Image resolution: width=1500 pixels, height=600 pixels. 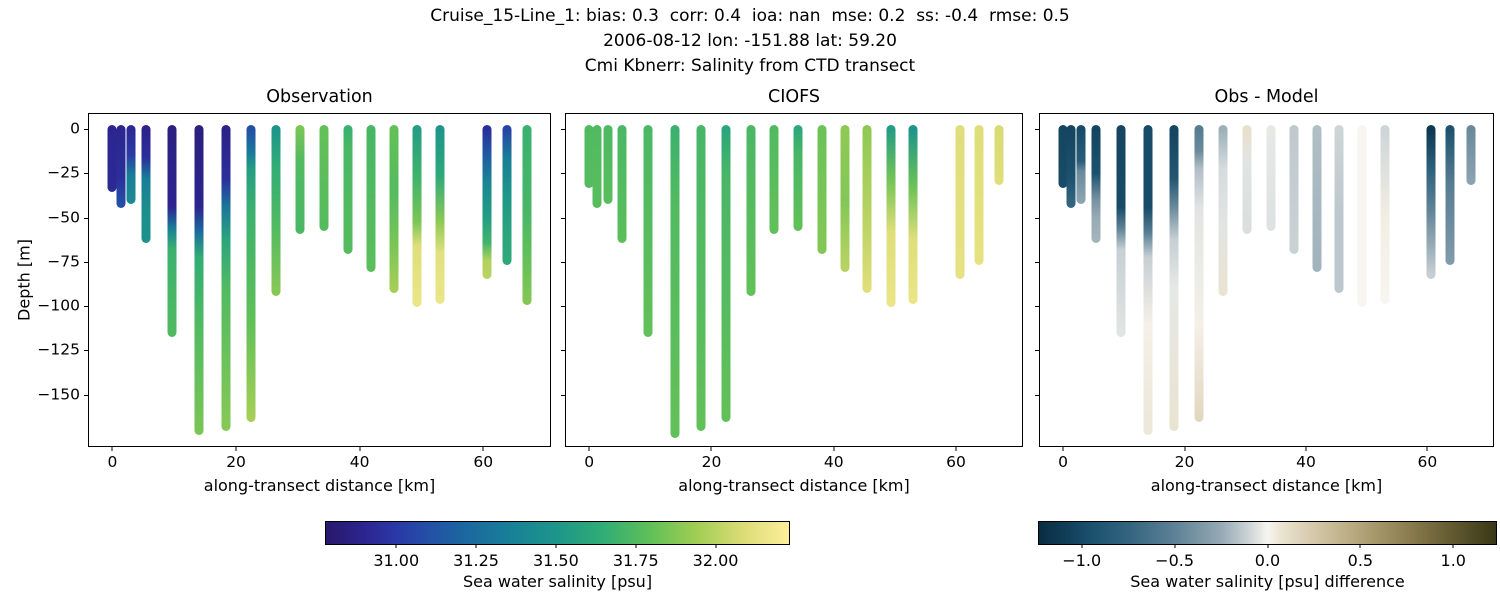 I want to click on y-tick-label: −125, so click(x=58, y=350).